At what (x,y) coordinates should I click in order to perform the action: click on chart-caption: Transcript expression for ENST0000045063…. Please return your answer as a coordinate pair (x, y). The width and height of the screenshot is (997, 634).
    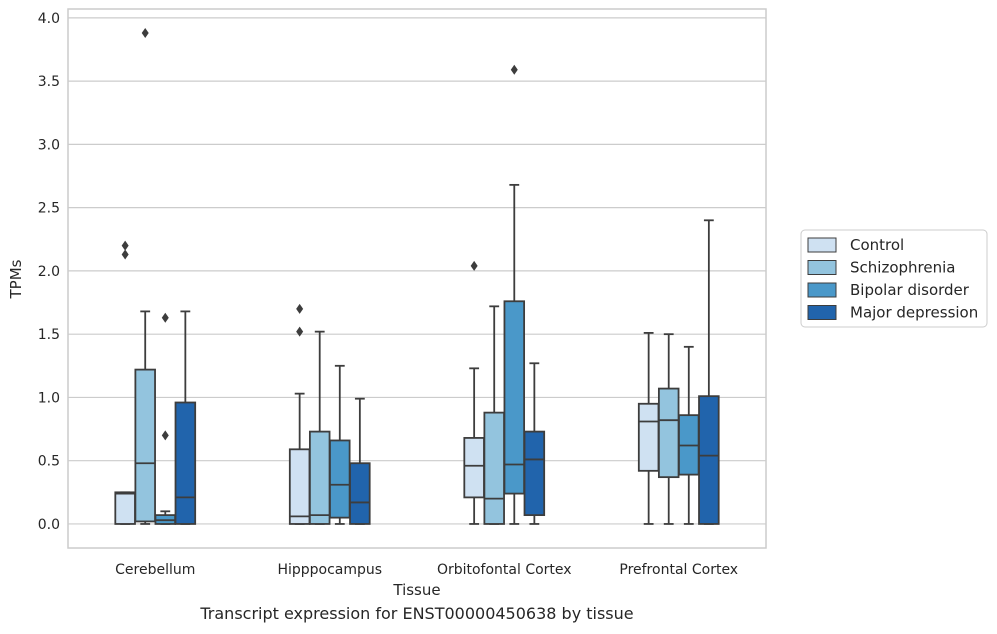
    Looking at the image, I should click on (417, 613).